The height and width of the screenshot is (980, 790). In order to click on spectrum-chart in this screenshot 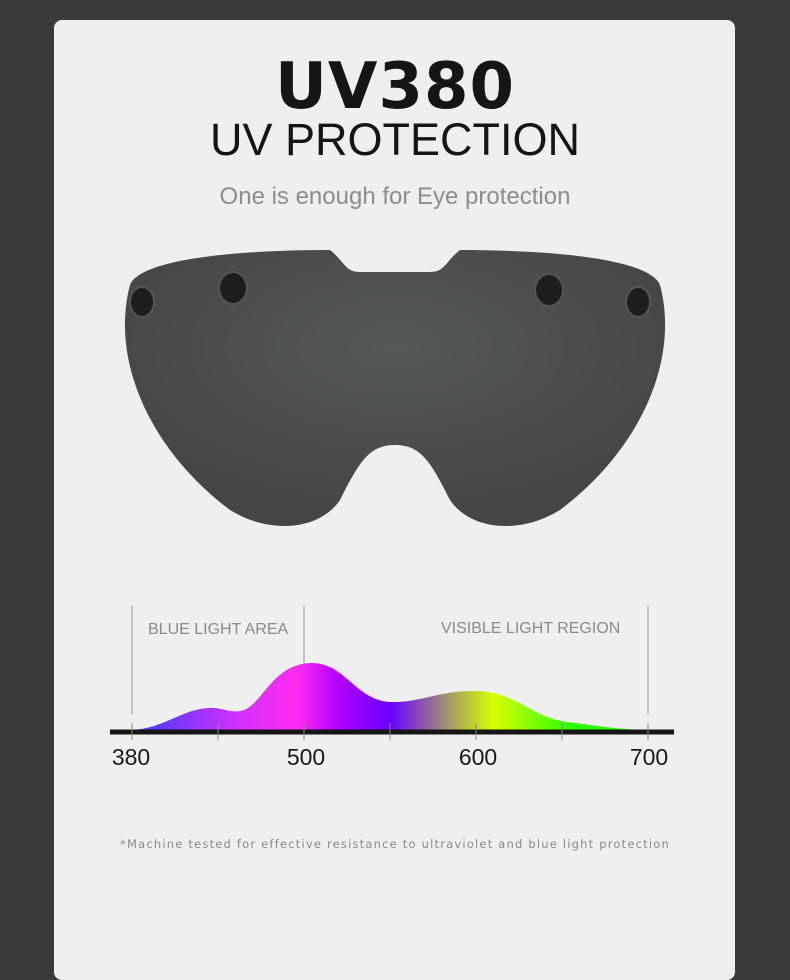, I will do `click(392, 673)`.